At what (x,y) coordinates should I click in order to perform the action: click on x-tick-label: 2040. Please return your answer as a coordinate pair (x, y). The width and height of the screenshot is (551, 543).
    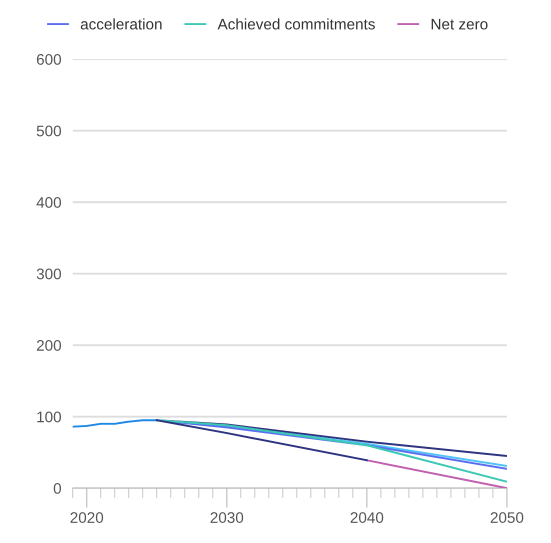
    Looking at the image, I should click on (367, 517).